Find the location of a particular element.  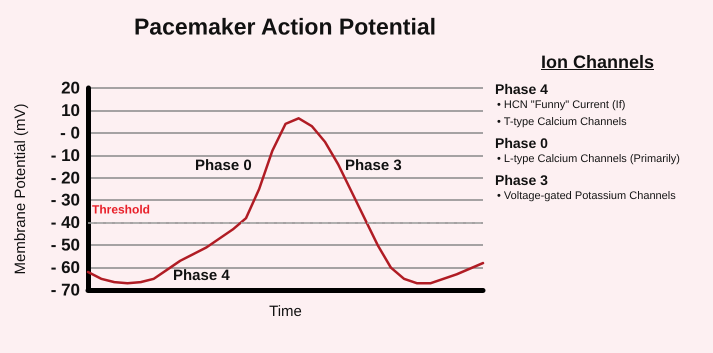

text: • HCN "Funny" Current (If) is located at coordinates (561, 105).